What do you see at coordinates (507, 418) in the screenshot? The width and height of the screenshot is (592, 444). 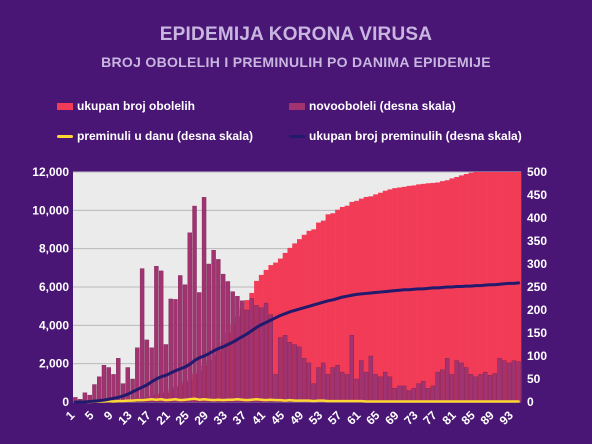 I see `x-tick-label: 93` at bounding box center [507, 418].